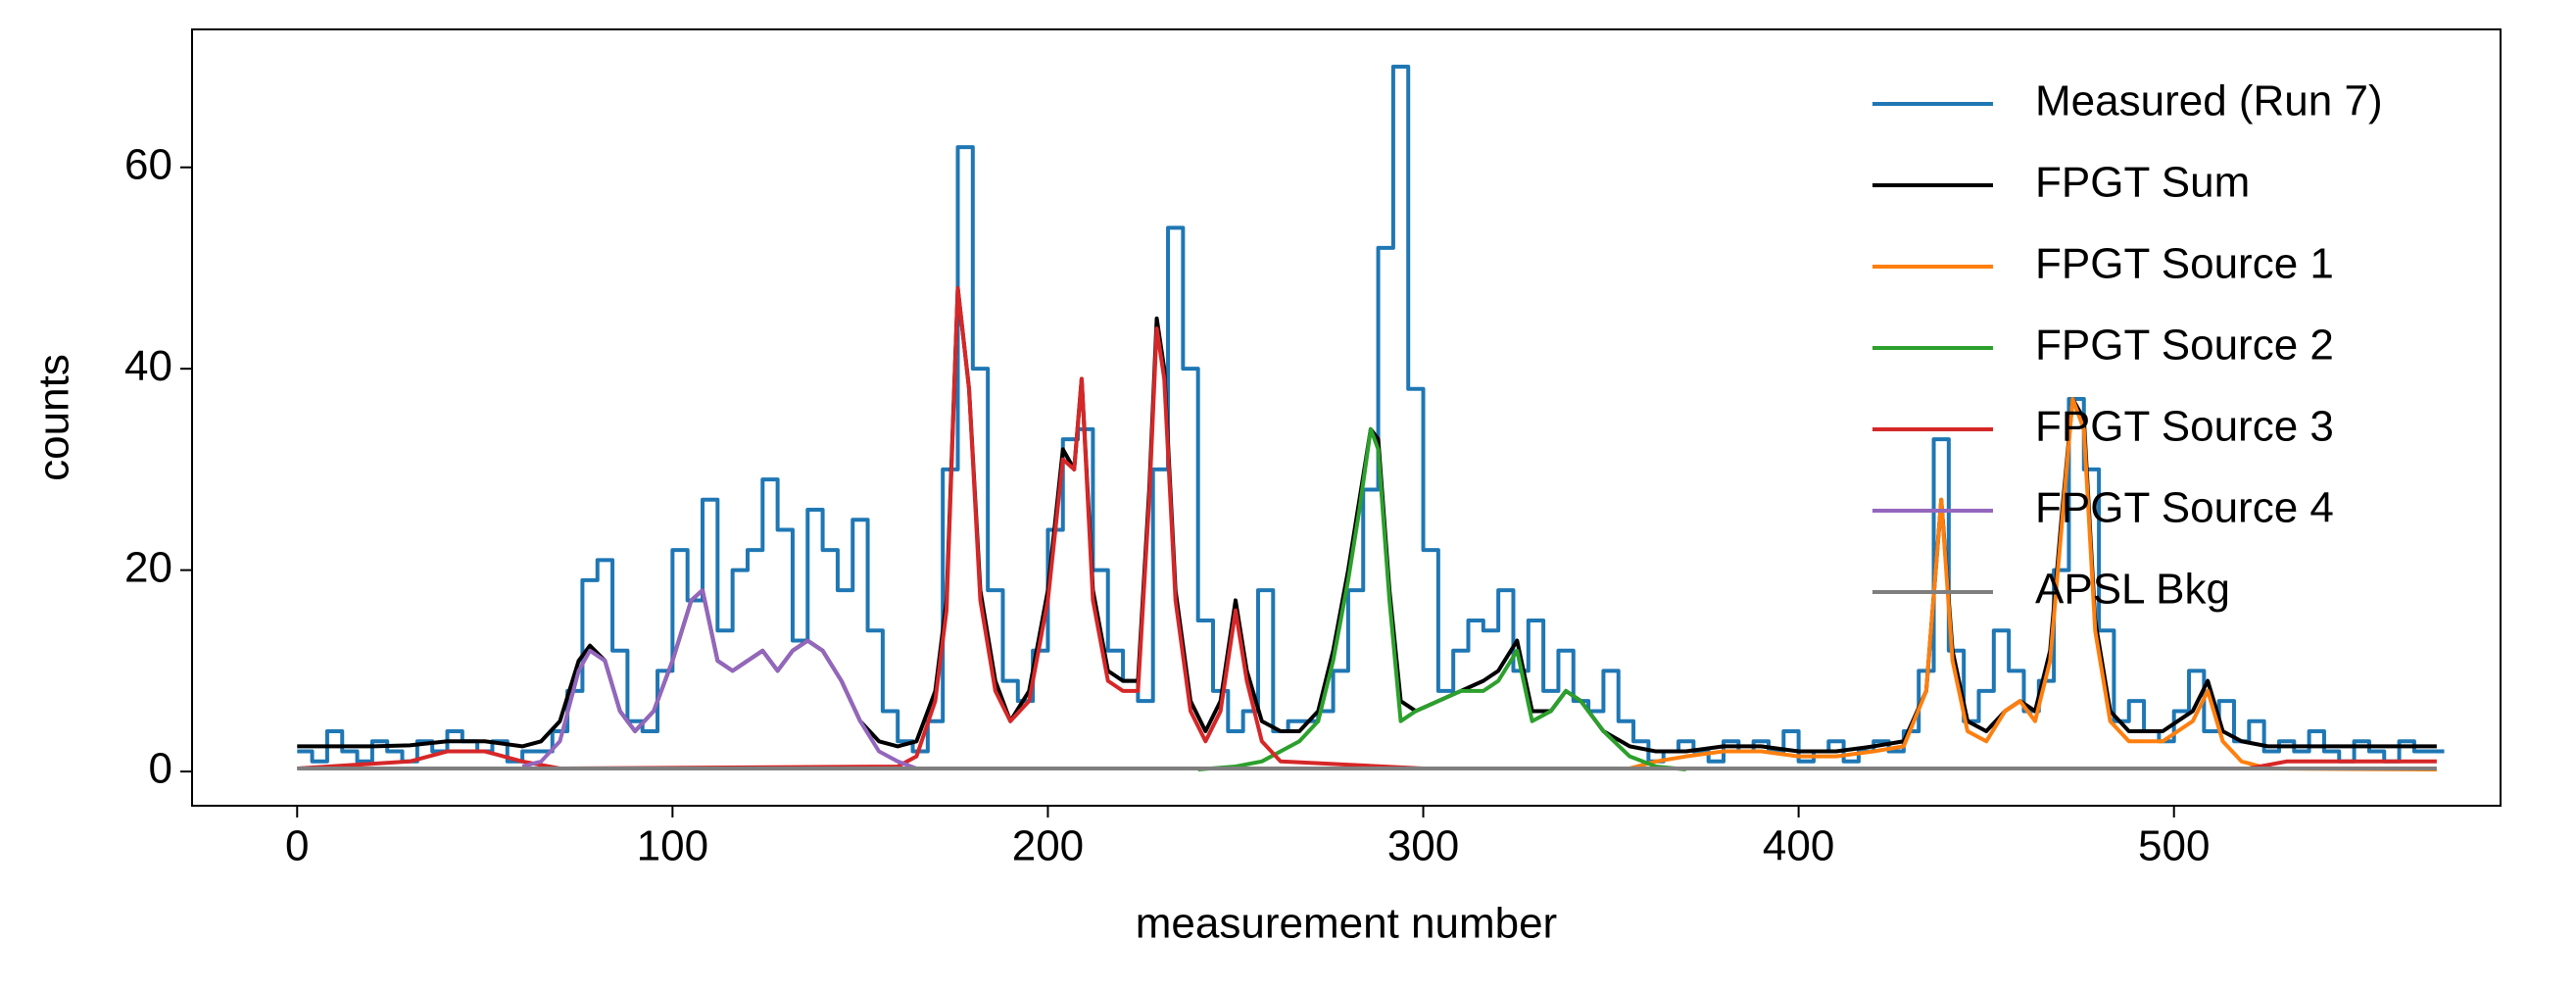 This screenshot has height=991, width=2576. I want to click on x-tick-label: 400, so click(1798, 846).